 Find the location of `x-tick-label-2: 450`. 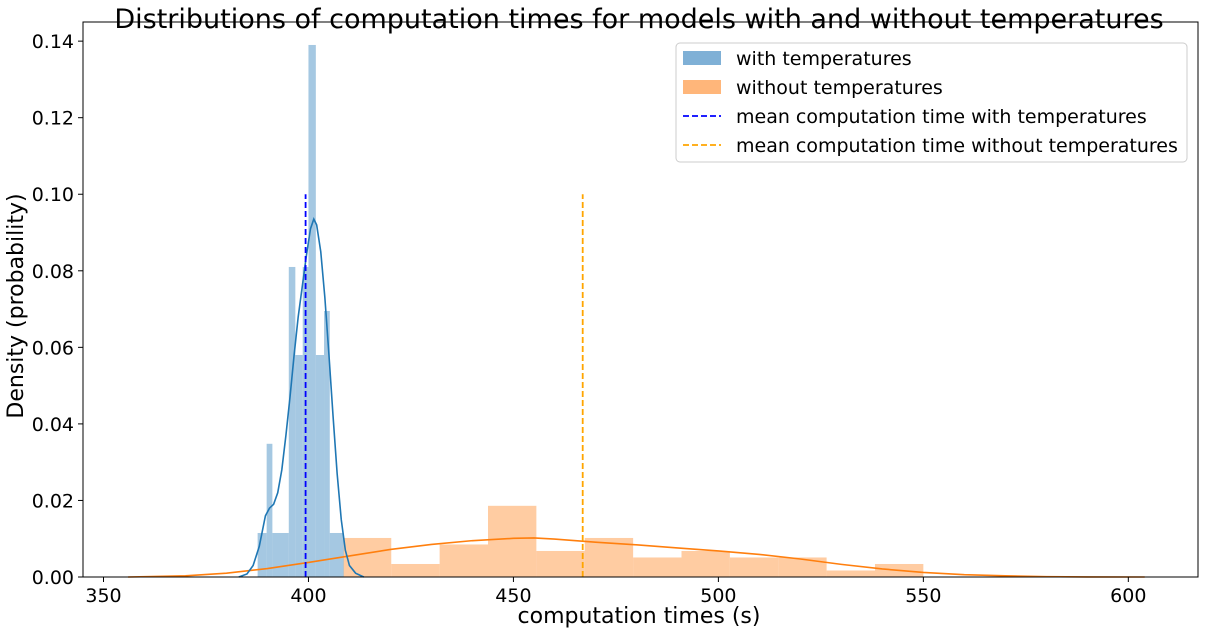

x-tick-label-2: 450 is located at coordinates (513, 596).